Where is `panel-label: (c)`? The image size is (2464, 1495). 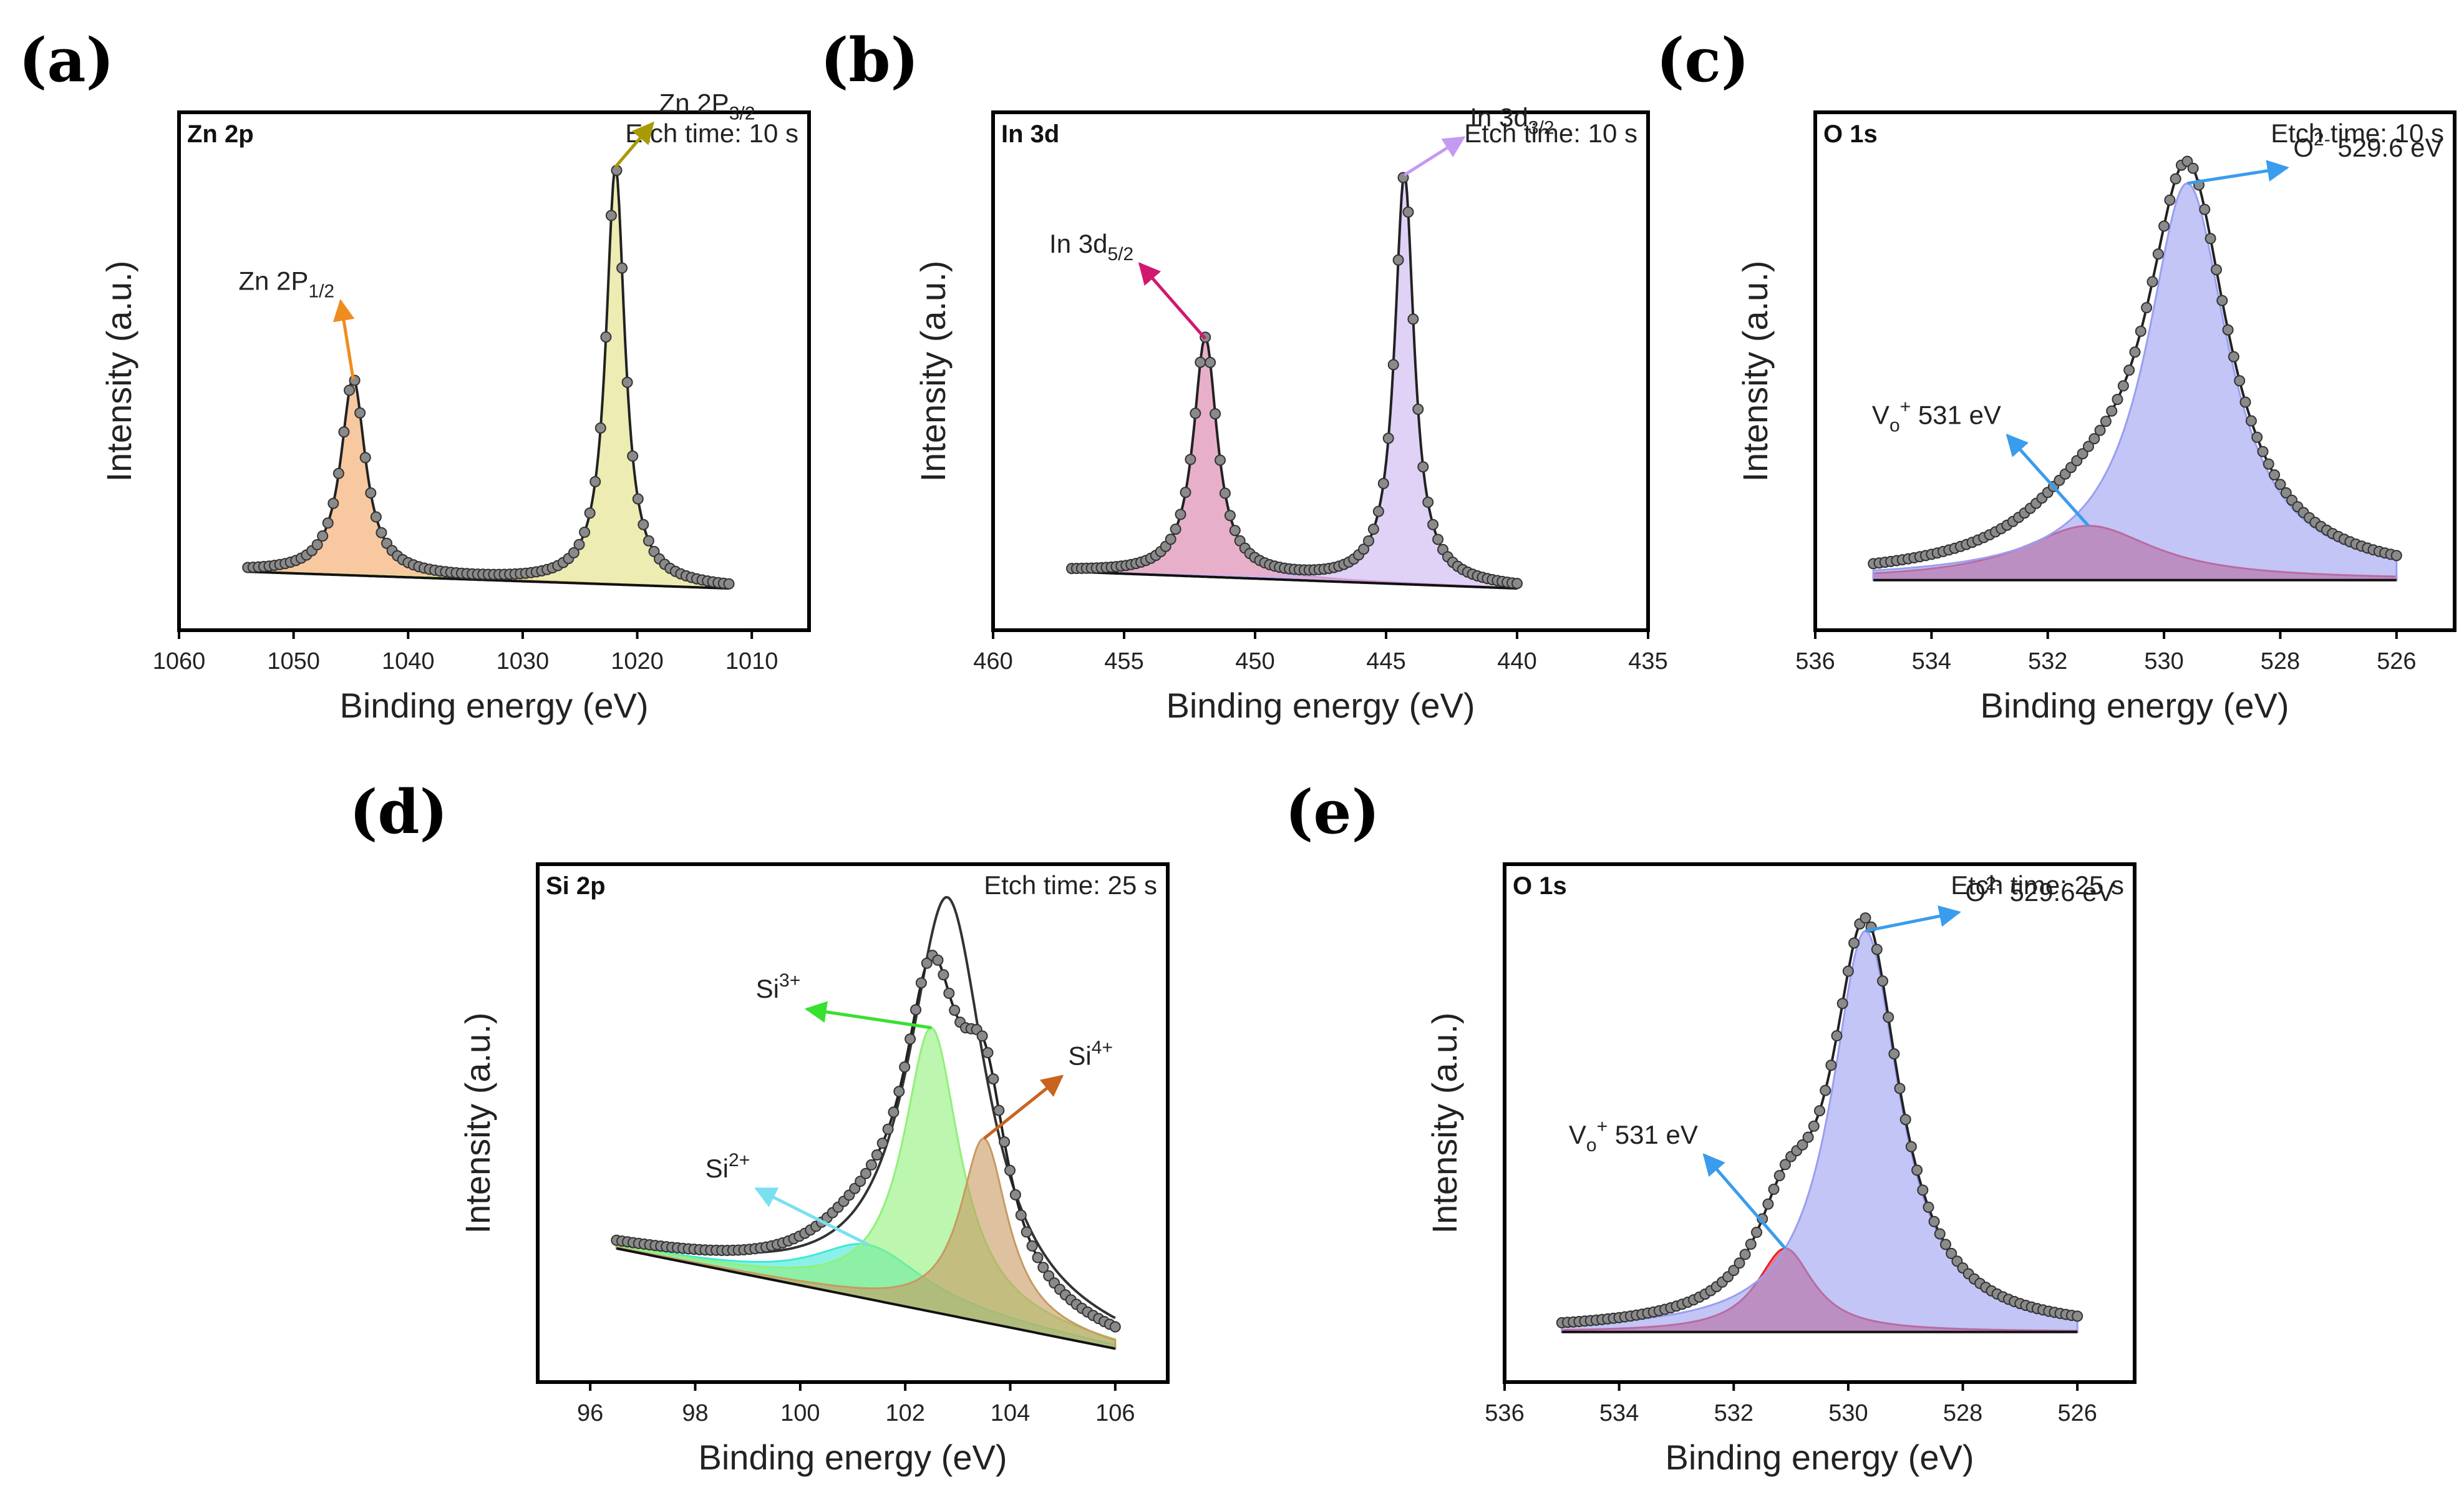 panel-label: (c) is located at coordinates (1702, 60).